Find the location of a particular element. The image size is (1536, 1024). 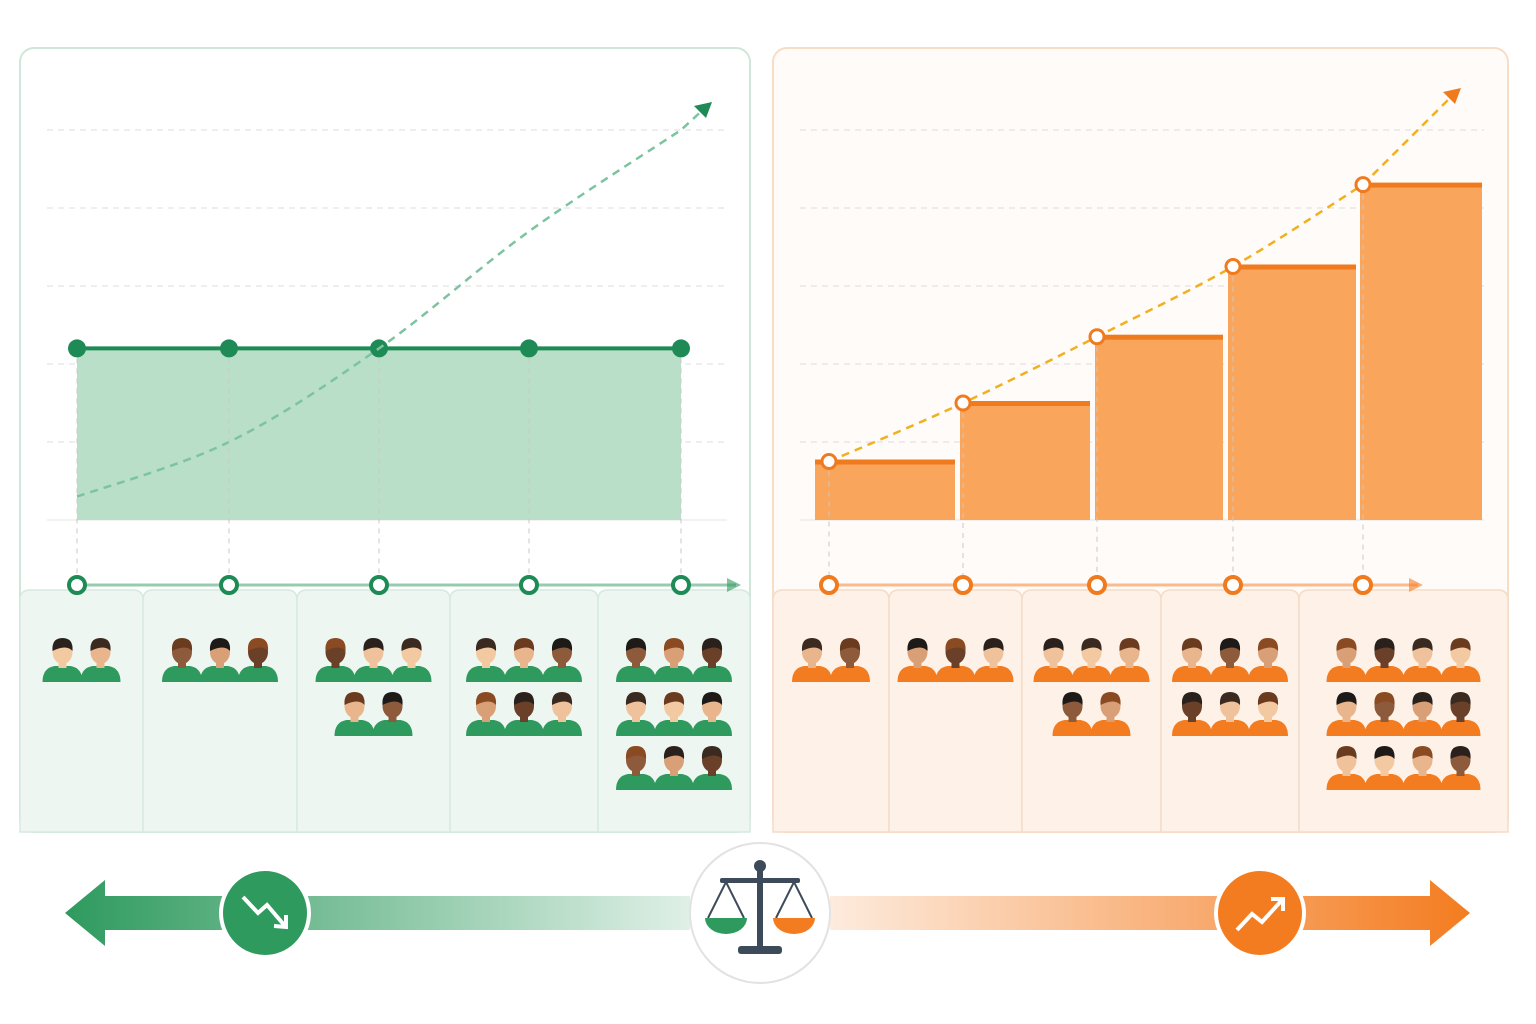

up-trend-badge is located at coordinates (1260, 913).